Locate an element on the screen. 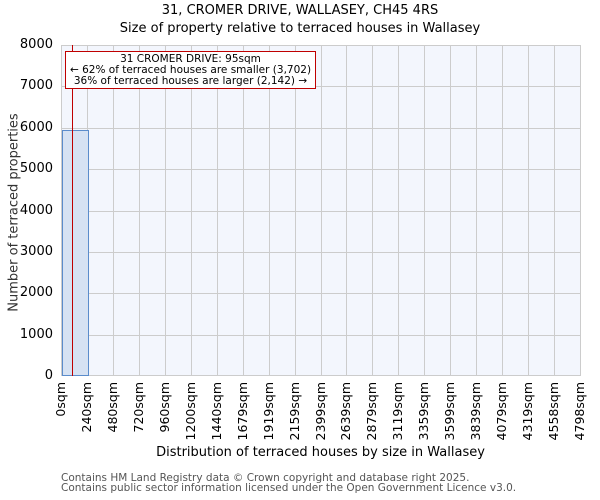 This screenshot has height=500, width=600. x-tick-label: 2879sqm is located at coordinates (372, 411).